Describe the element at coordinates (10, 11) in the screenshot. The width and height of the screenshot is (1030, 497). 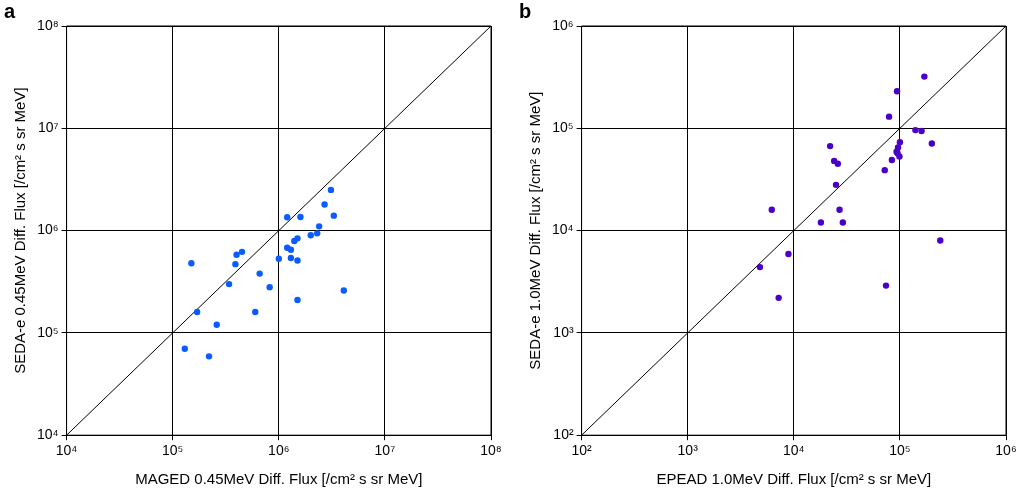
I see `chart-title: a` at that location.